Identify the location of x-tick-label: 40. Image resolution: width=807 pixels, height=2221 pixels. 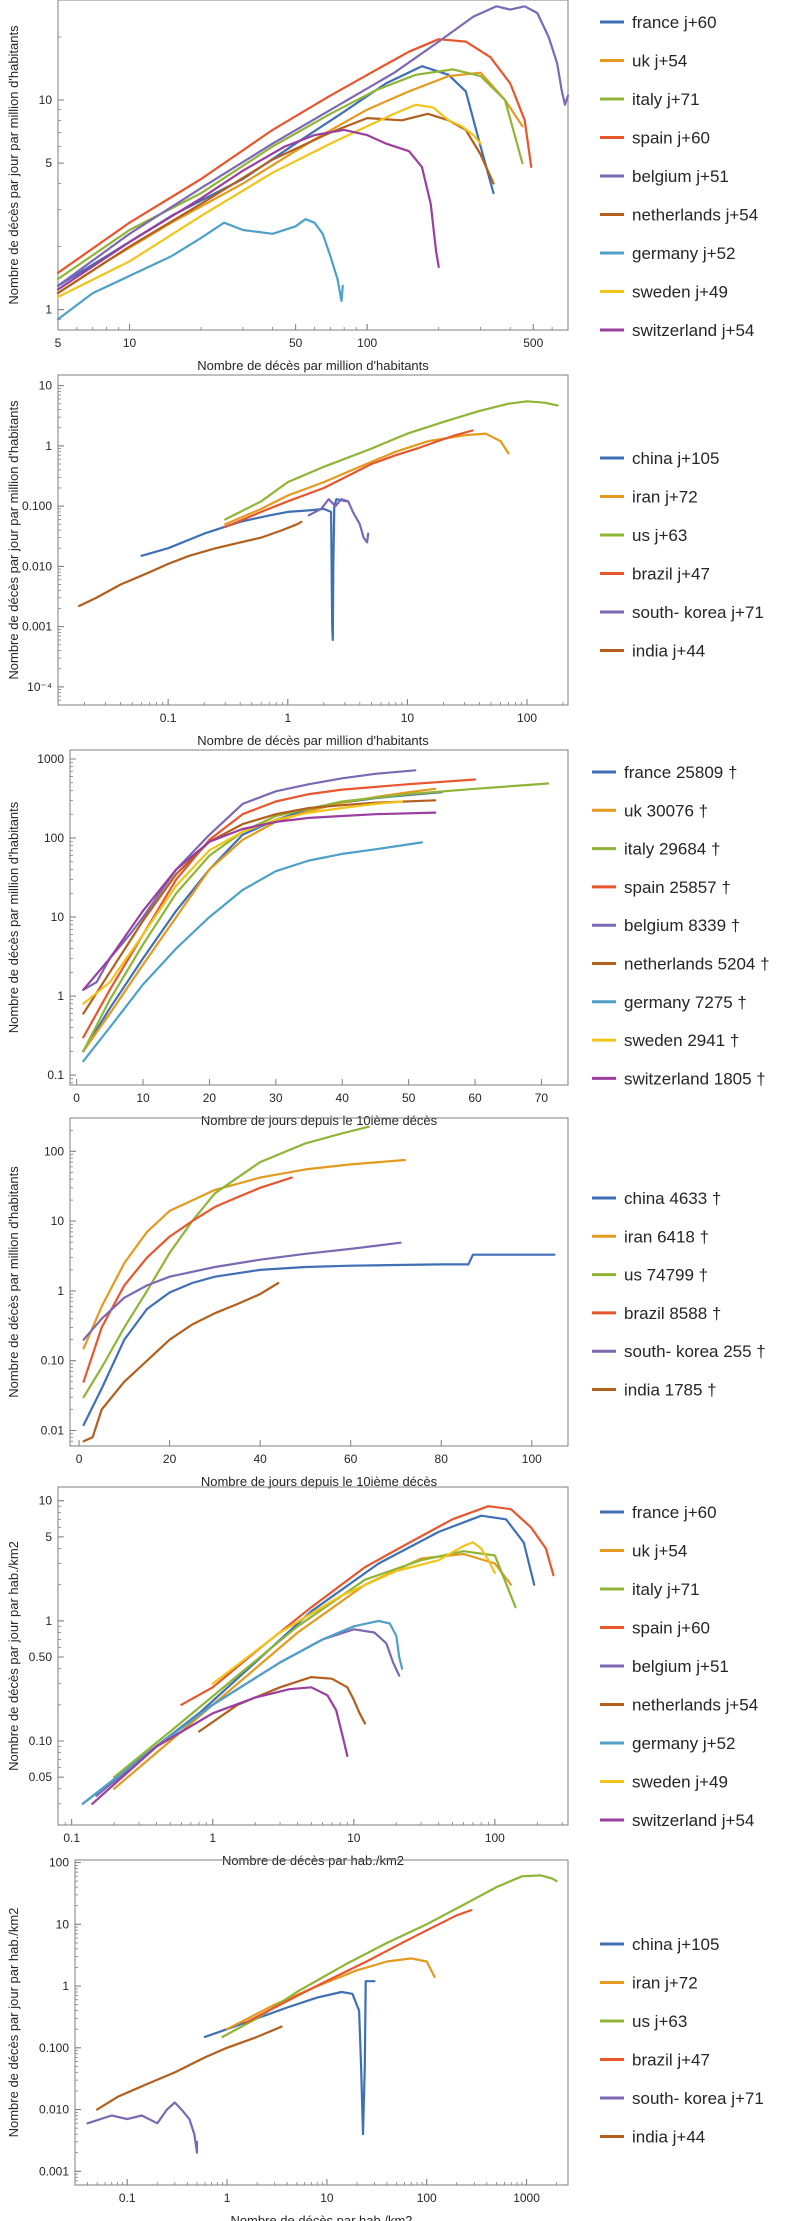
(343, 1098).